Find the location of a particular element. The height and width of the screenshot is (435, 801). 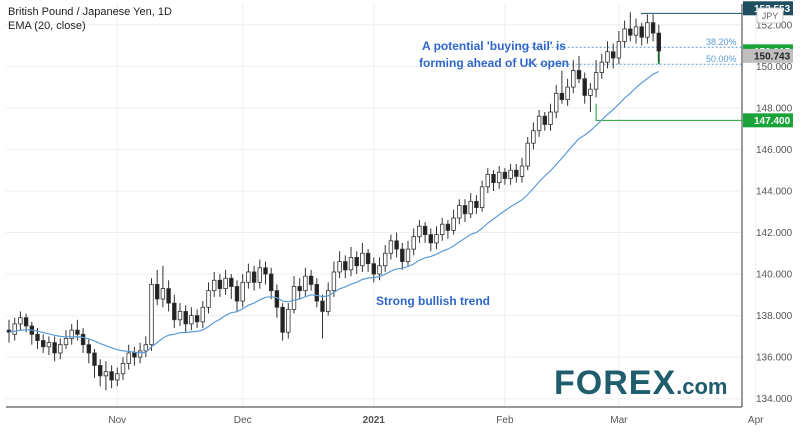

forex-logo: FOREX.com is located at coordinates (640, 383).